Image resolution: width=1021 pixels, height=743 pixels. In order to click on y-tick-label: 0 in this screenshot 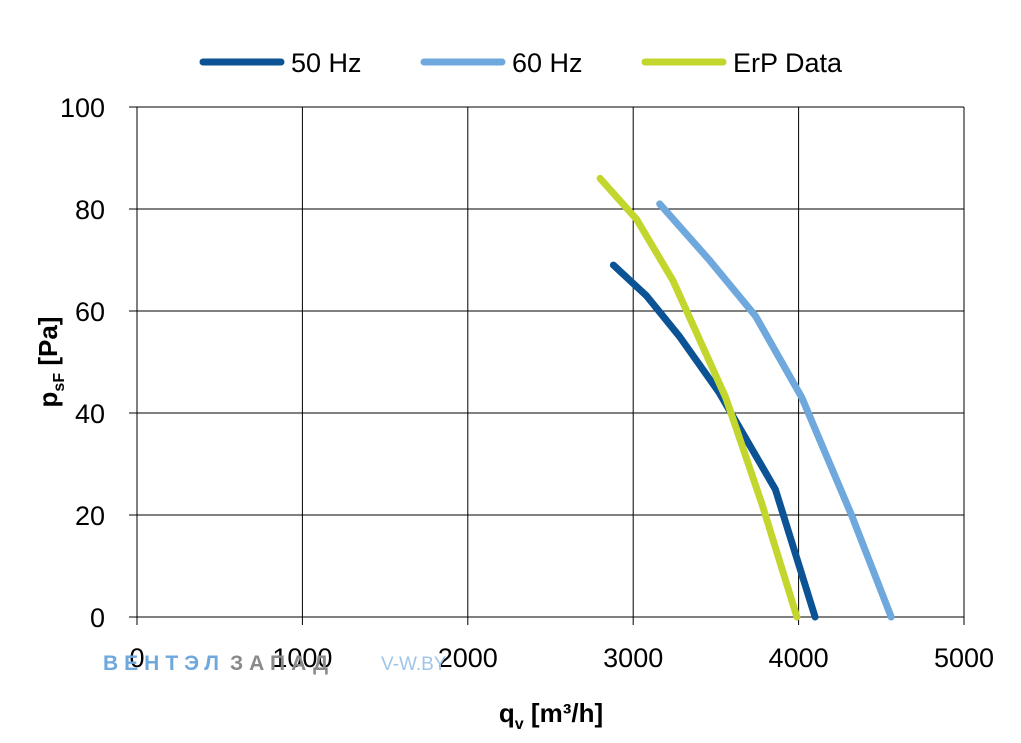, I will do `click(97, 618)`.